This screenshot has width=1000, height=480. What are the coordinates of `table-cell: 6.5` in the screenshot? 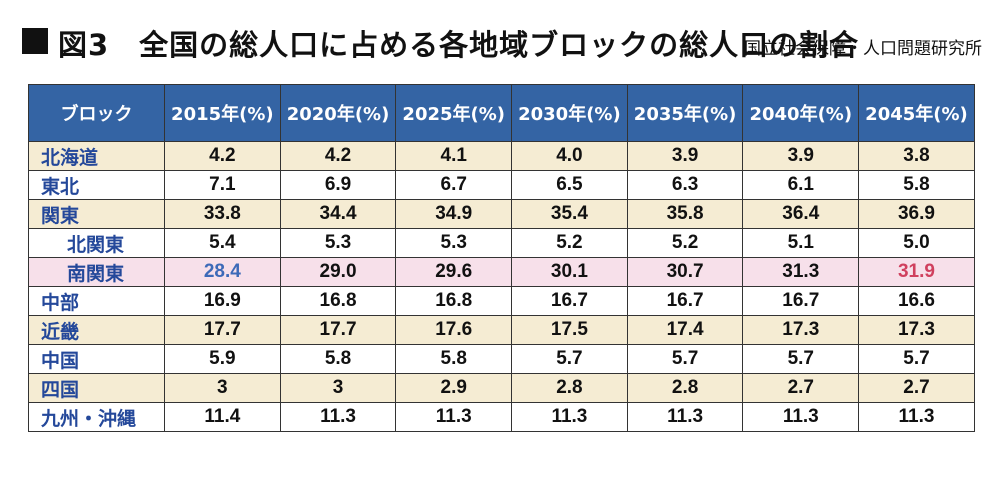 It's located at (569, 185).